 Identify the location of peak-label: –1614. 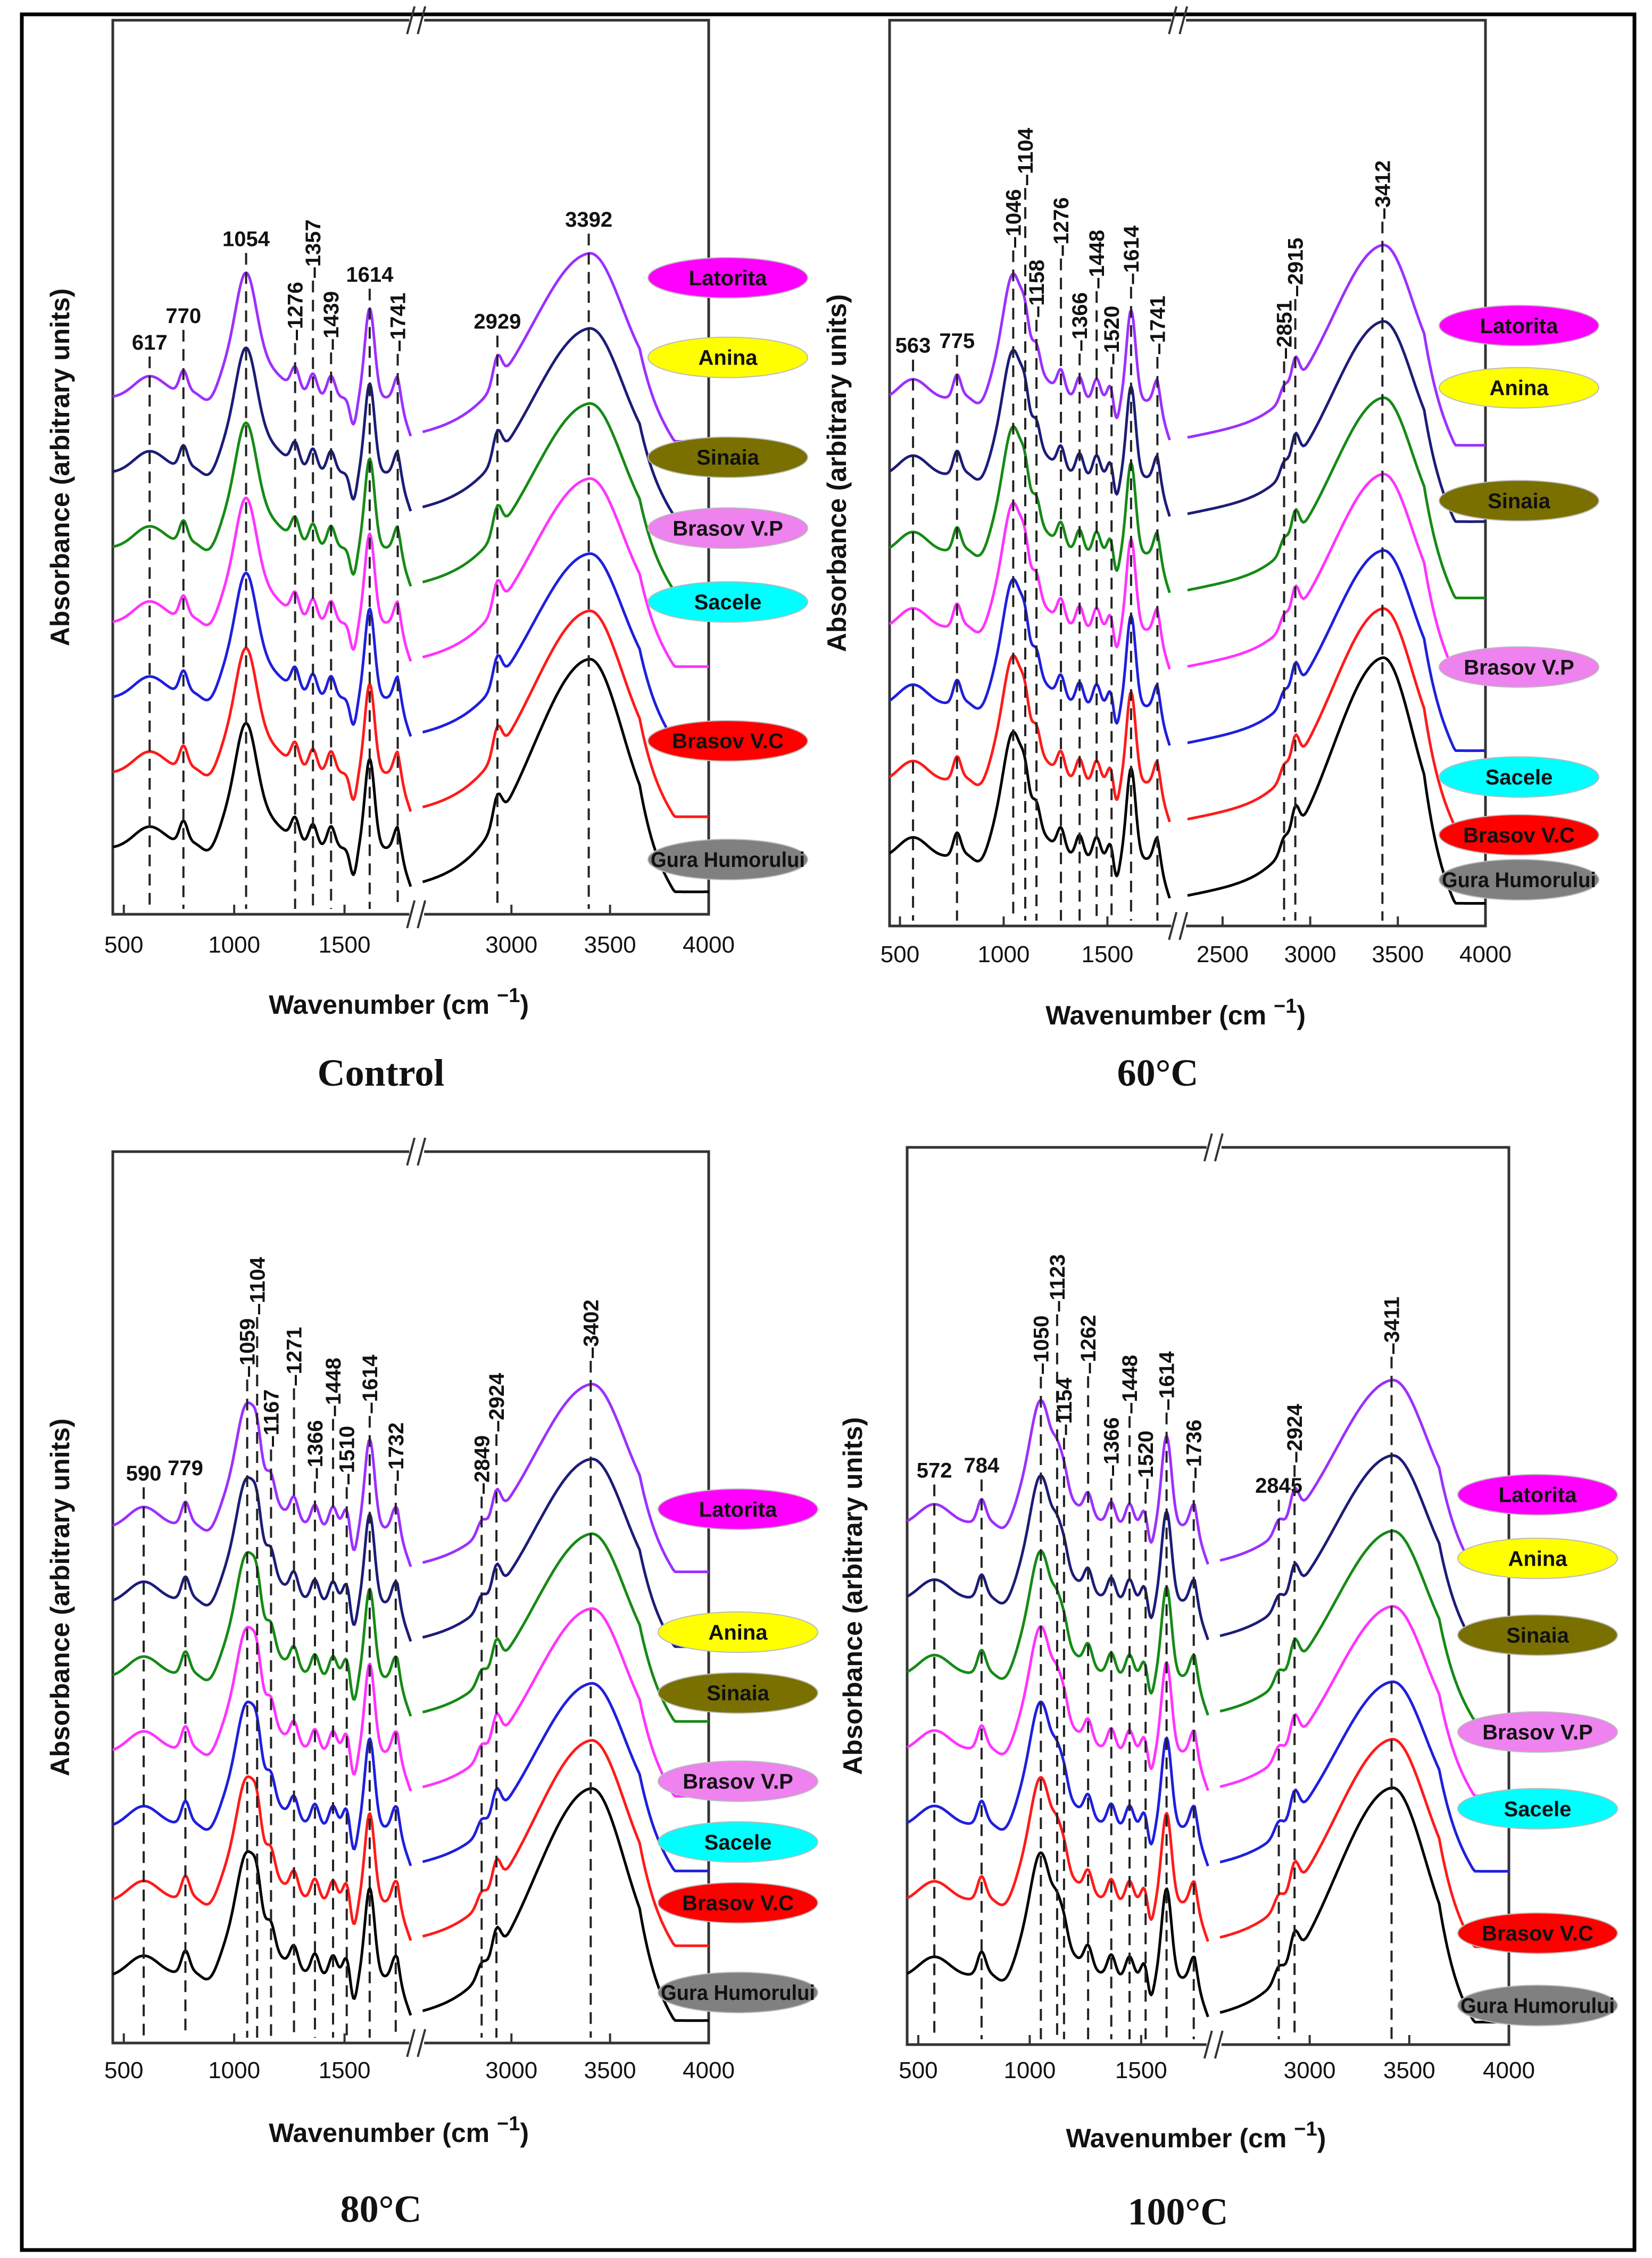
(371, 1384).